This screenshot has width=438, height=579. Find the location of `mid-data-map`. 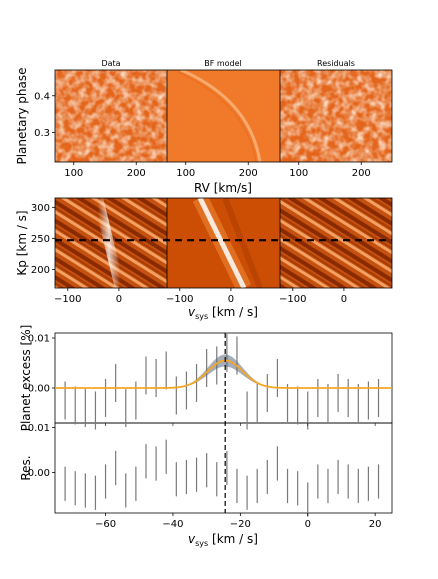

mid-data-map is located at coordinates (111, 243).